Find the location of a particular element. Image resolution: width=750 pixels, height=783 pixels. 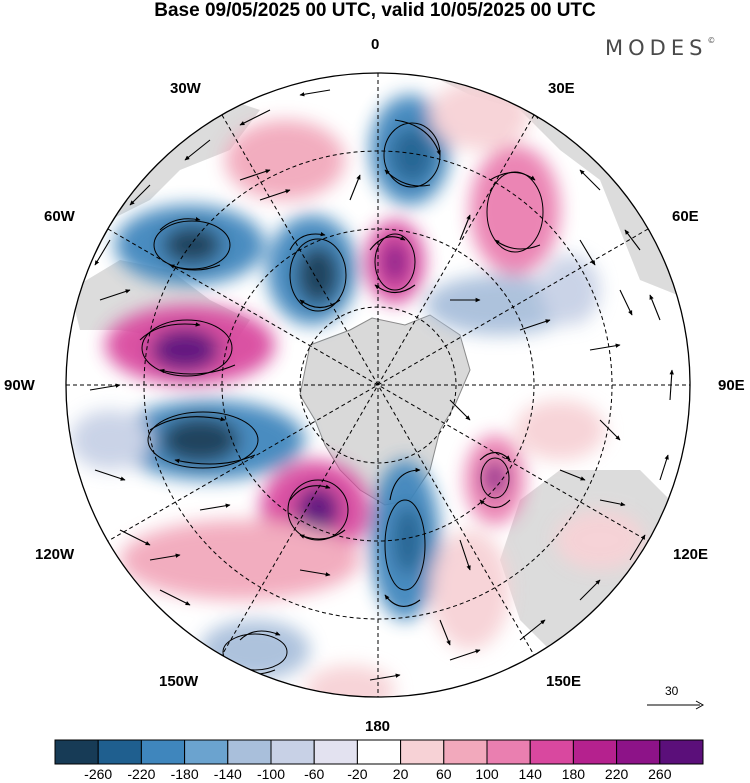

lon-label-120w: 120W is located at coordinates (55, 554).